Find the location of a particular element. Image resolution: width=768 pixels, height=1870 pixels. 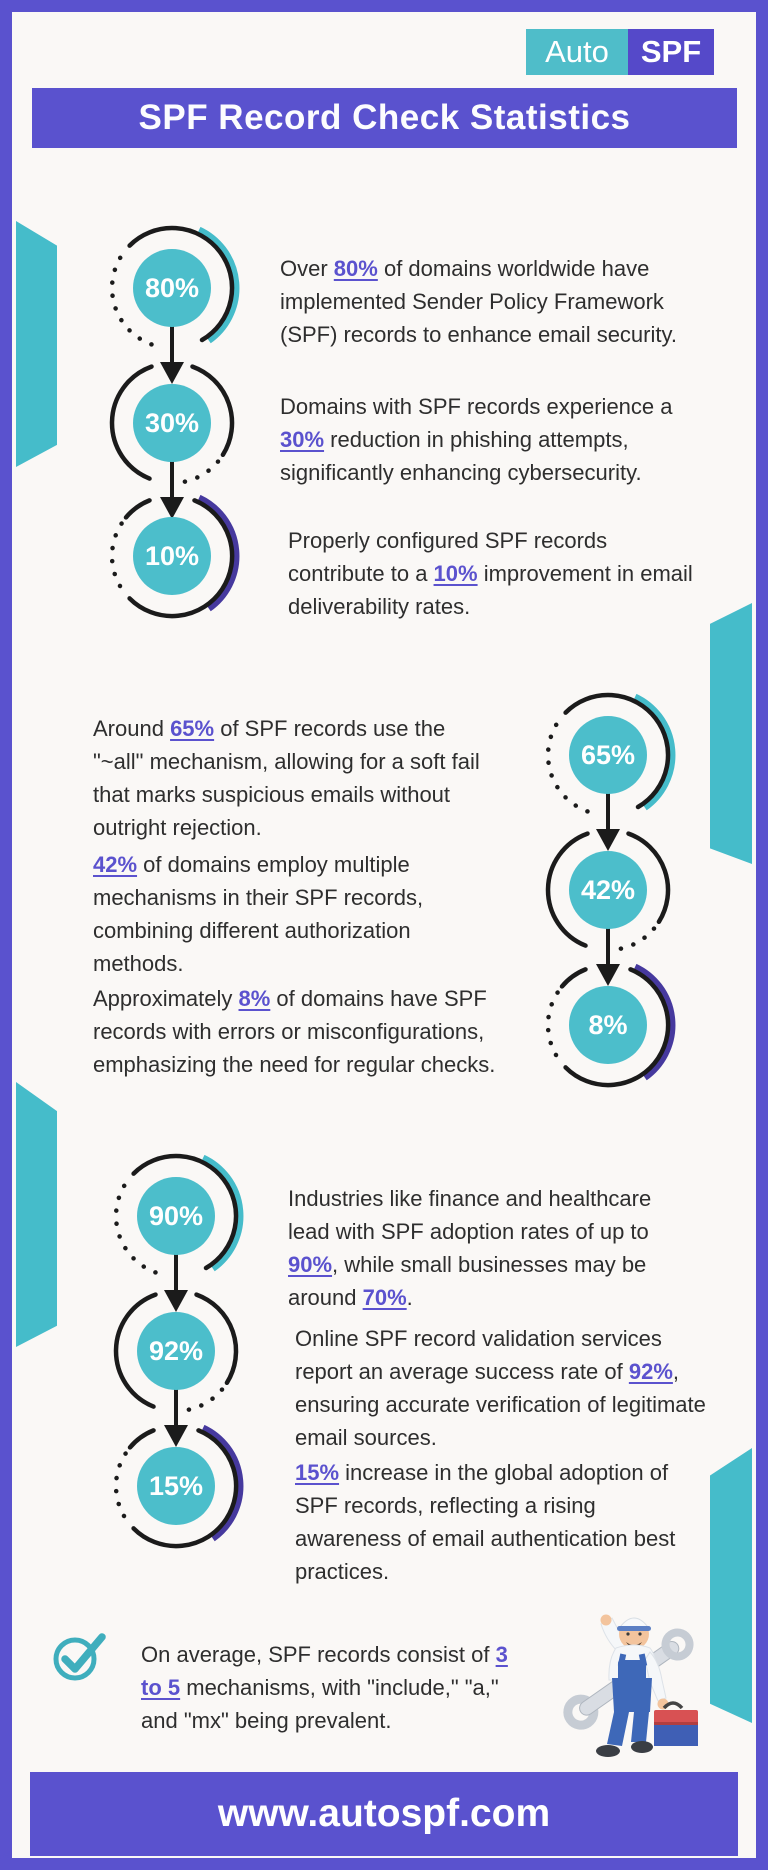

text-segment: Approximately is located at coordinates (166, 998).